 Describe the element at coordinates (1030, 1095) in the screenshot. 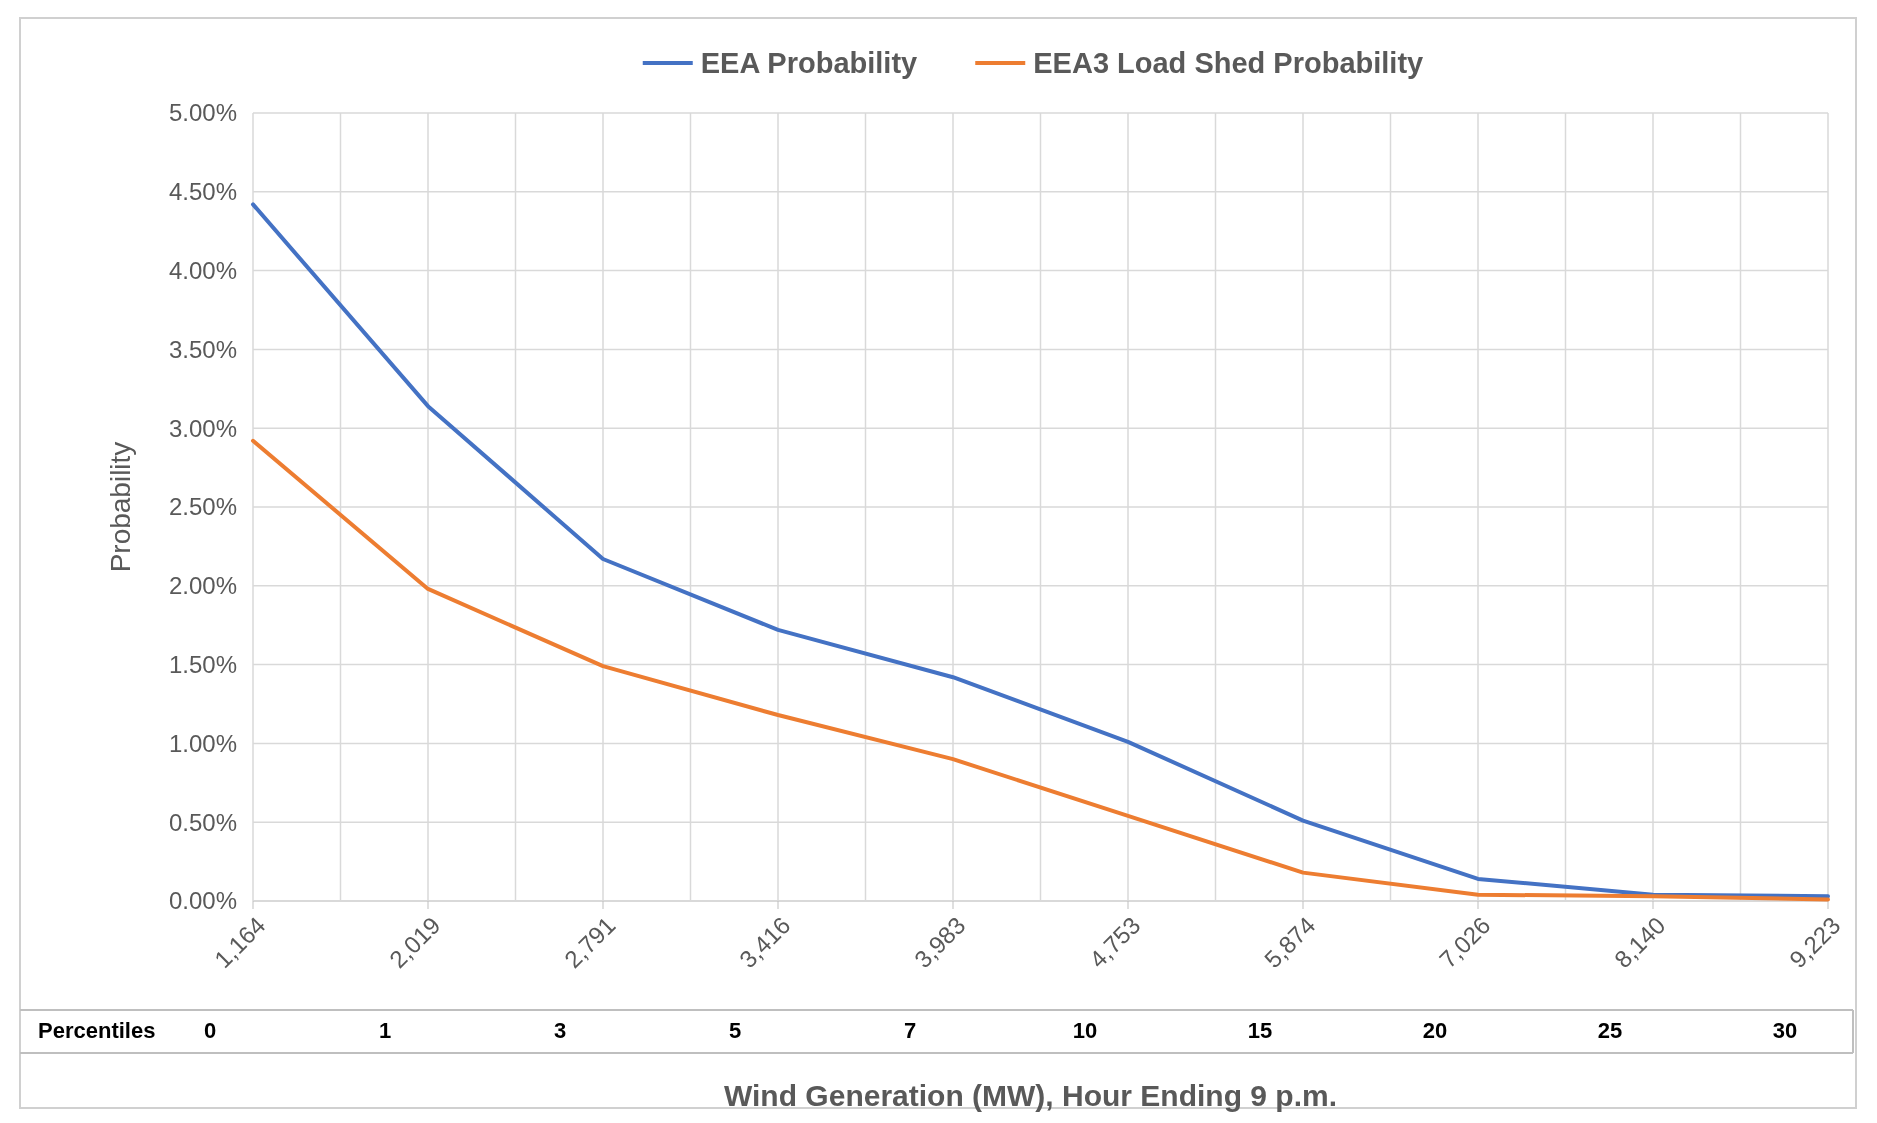

I see `x-axis-title: Wind Generation (MW), Hour Ending 9 p.m.` at that location.